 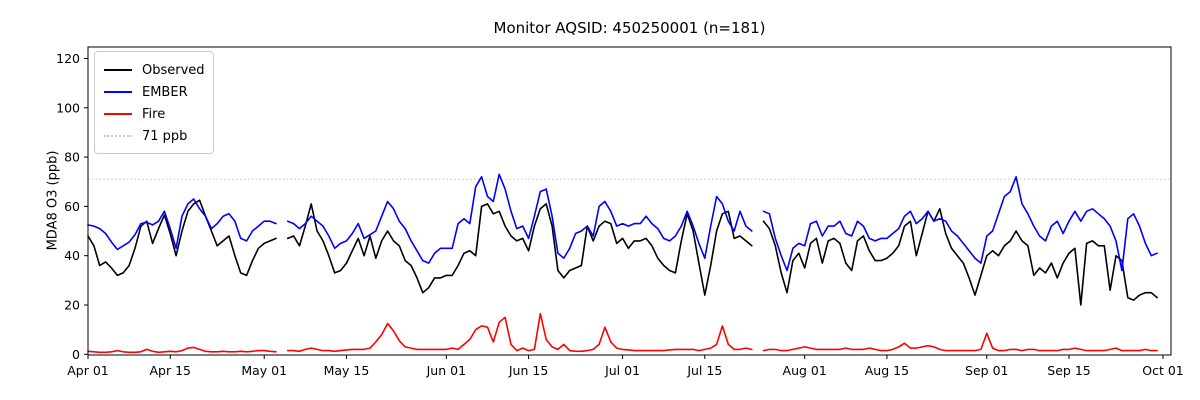 I want to click on fire-line-swatch, so click(x=118, y=114).